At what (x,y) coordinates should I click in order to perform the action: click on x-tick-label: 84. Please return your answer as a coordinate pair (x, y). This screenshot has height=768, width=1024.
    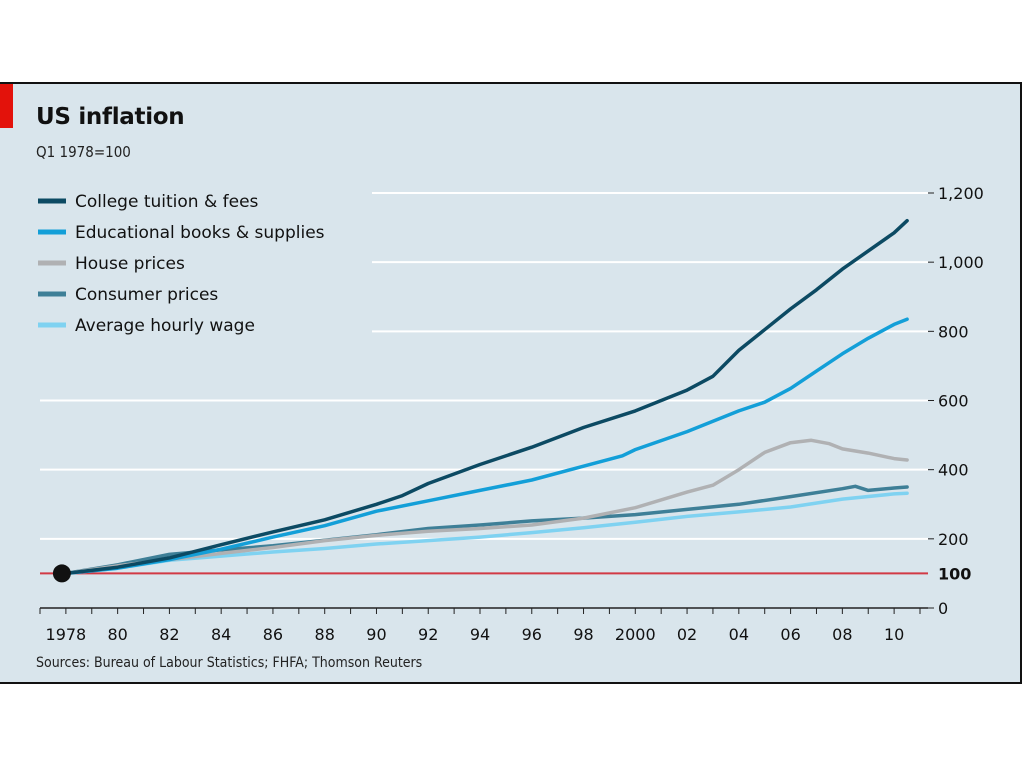
    Looking at the image, I should click on (221, 634).